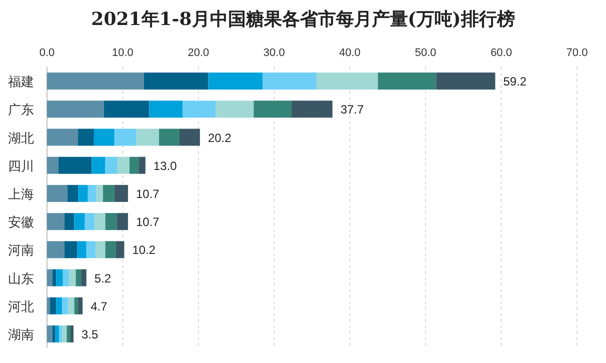  I want to click on x-tick-label: 50.0, so click(425, 53).